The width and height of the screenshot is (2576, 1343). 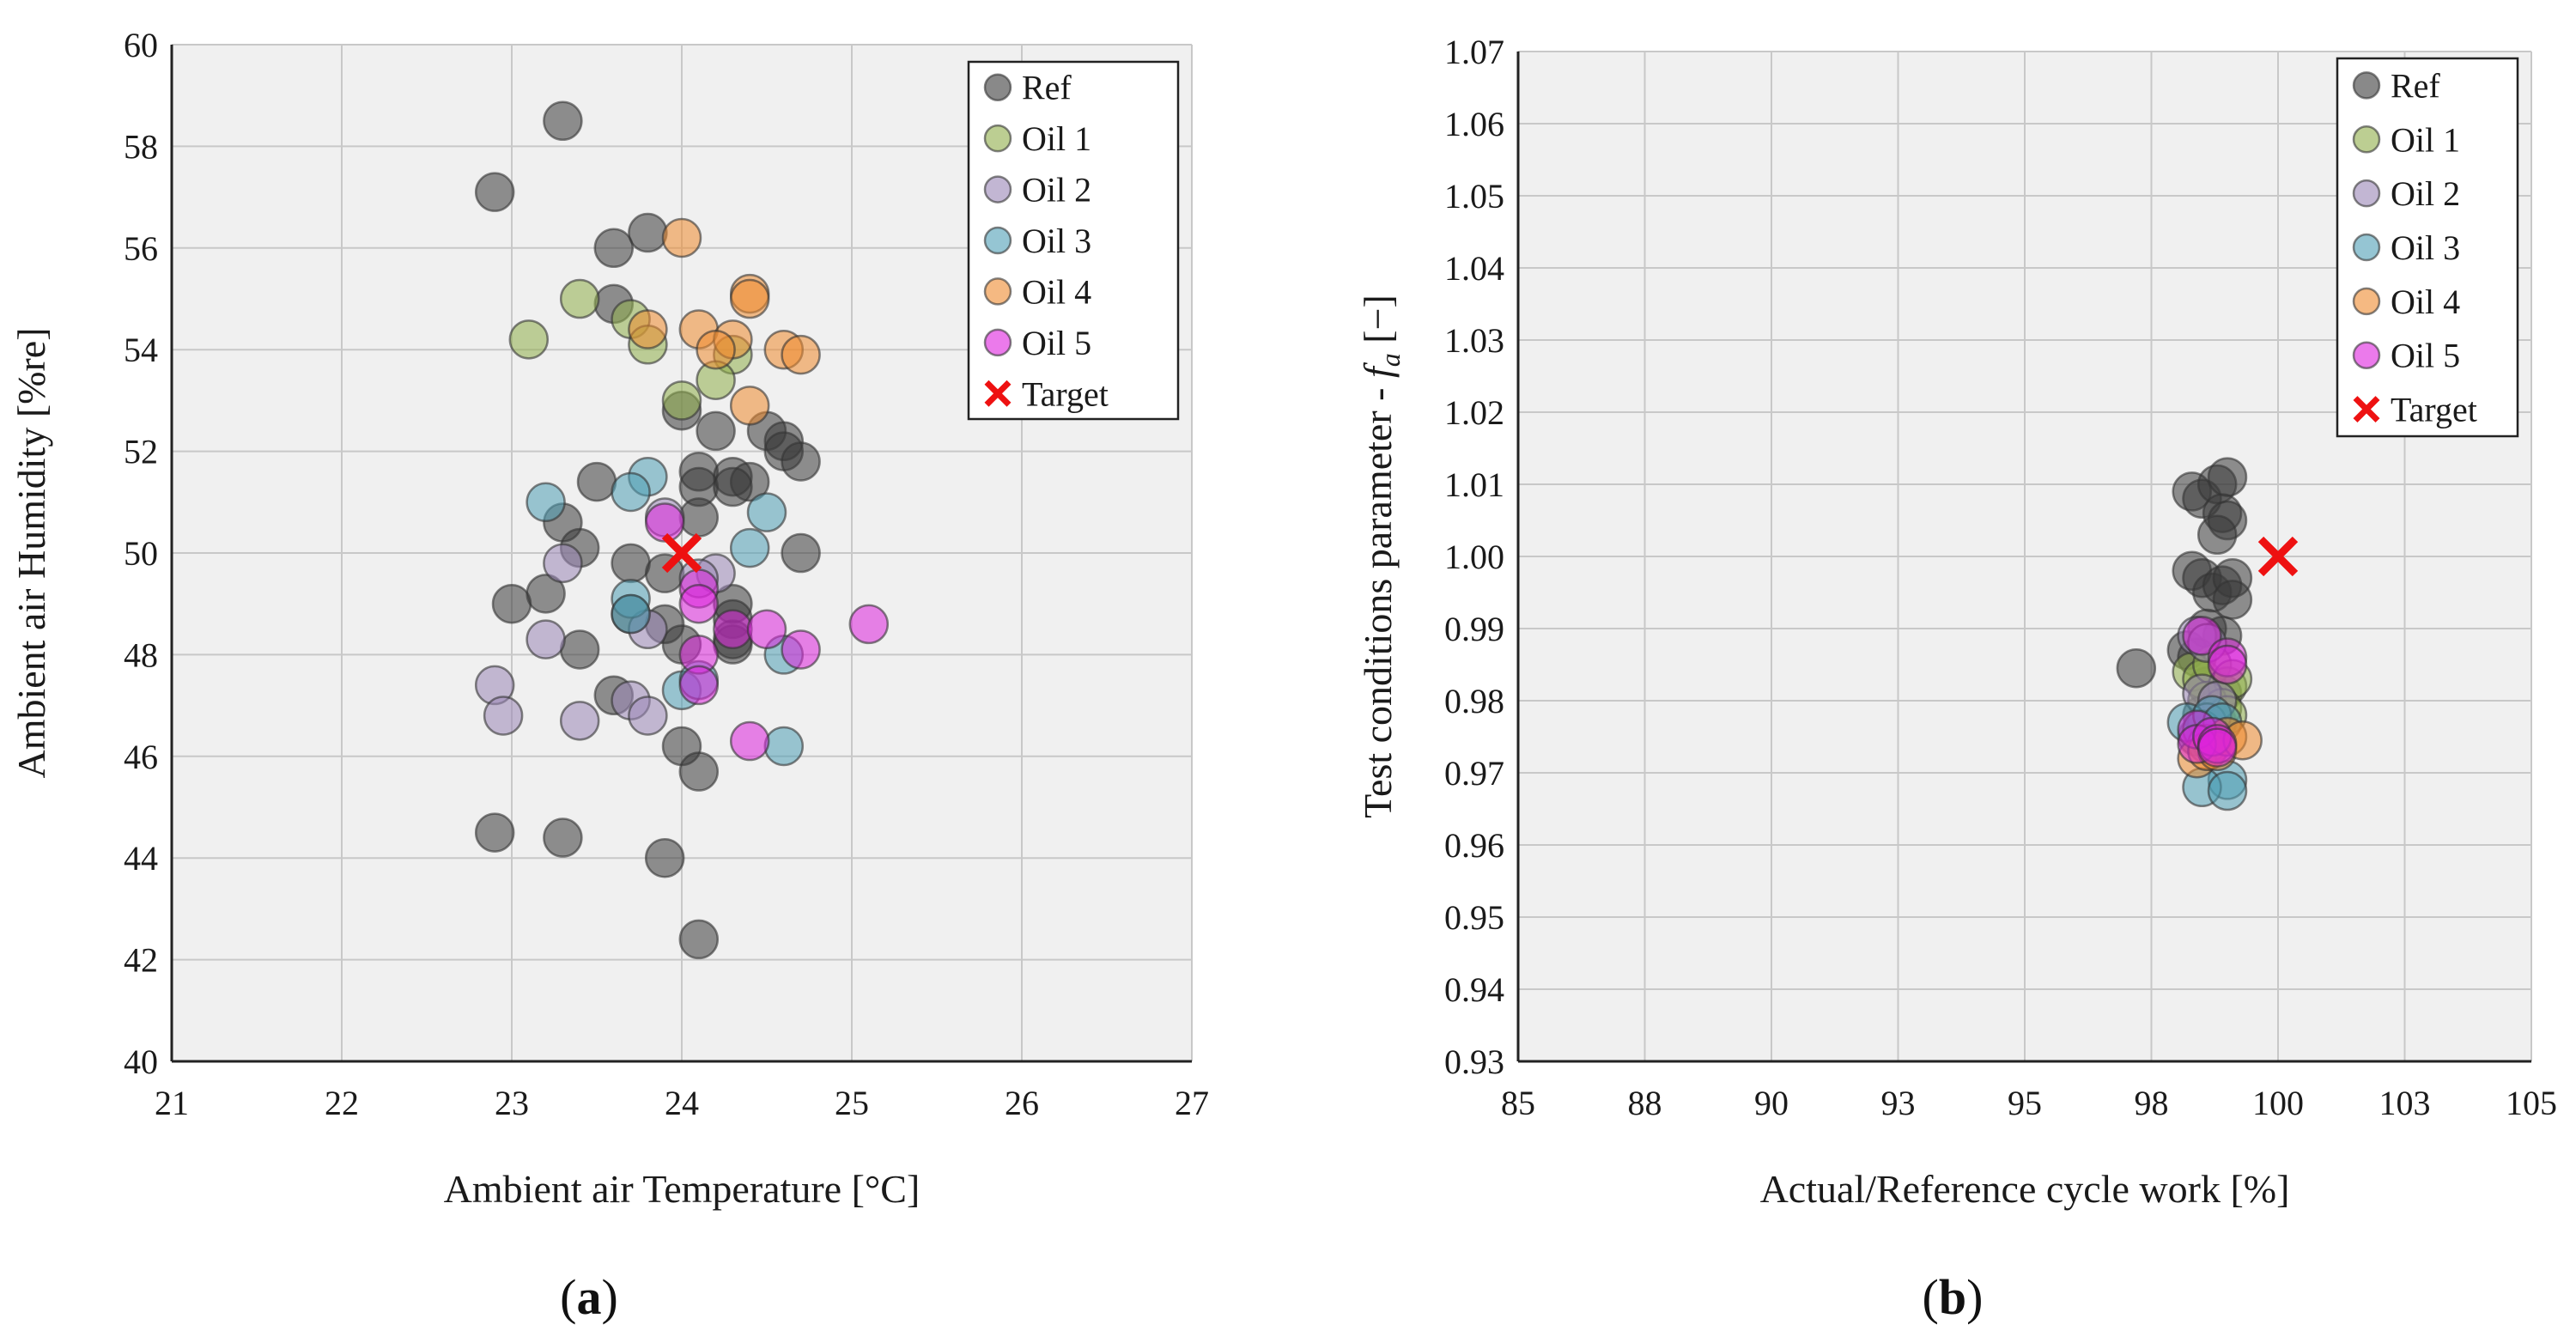 What do you see at coordinates (852, 1103) in the screenshot?
I see `x-tick-label: 25` at bounding box center [852, 1103].